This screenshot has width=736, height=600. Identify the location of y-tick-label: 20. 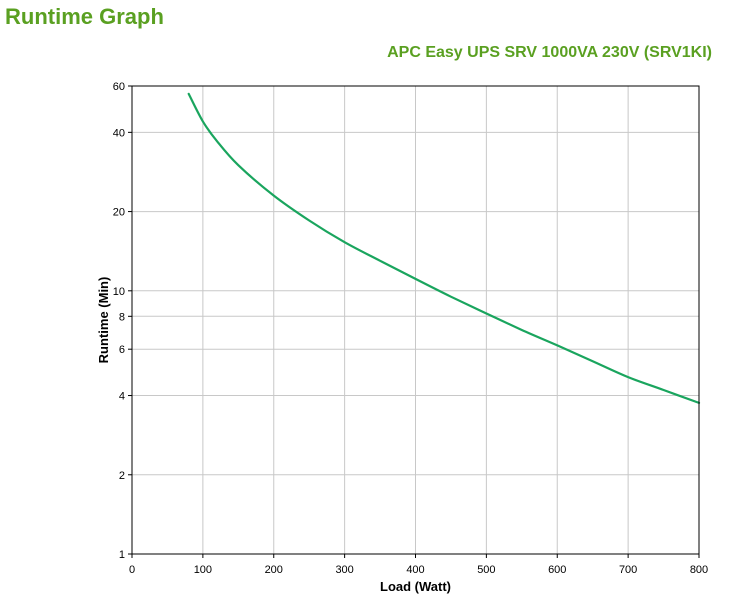
(119, 213).